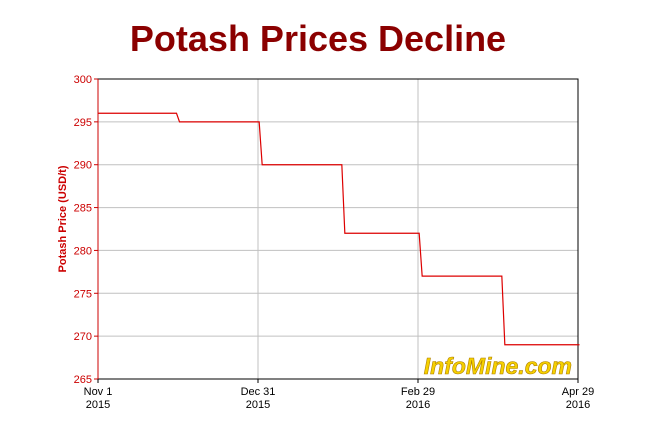  I want to click on y-tick-label: 280, so click(83, 251).